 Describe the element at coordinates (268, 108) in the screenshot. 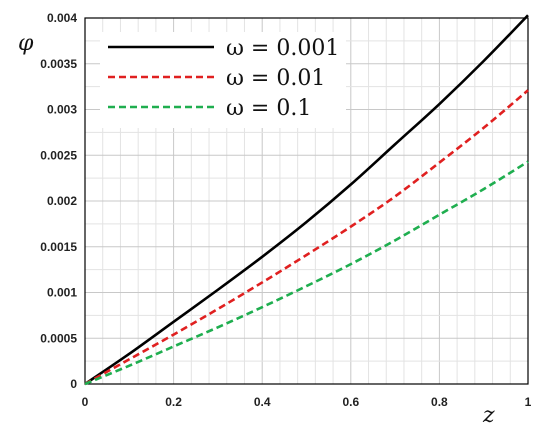

I see `legend-label-omega-0-1: ω = 0.1` at that location.